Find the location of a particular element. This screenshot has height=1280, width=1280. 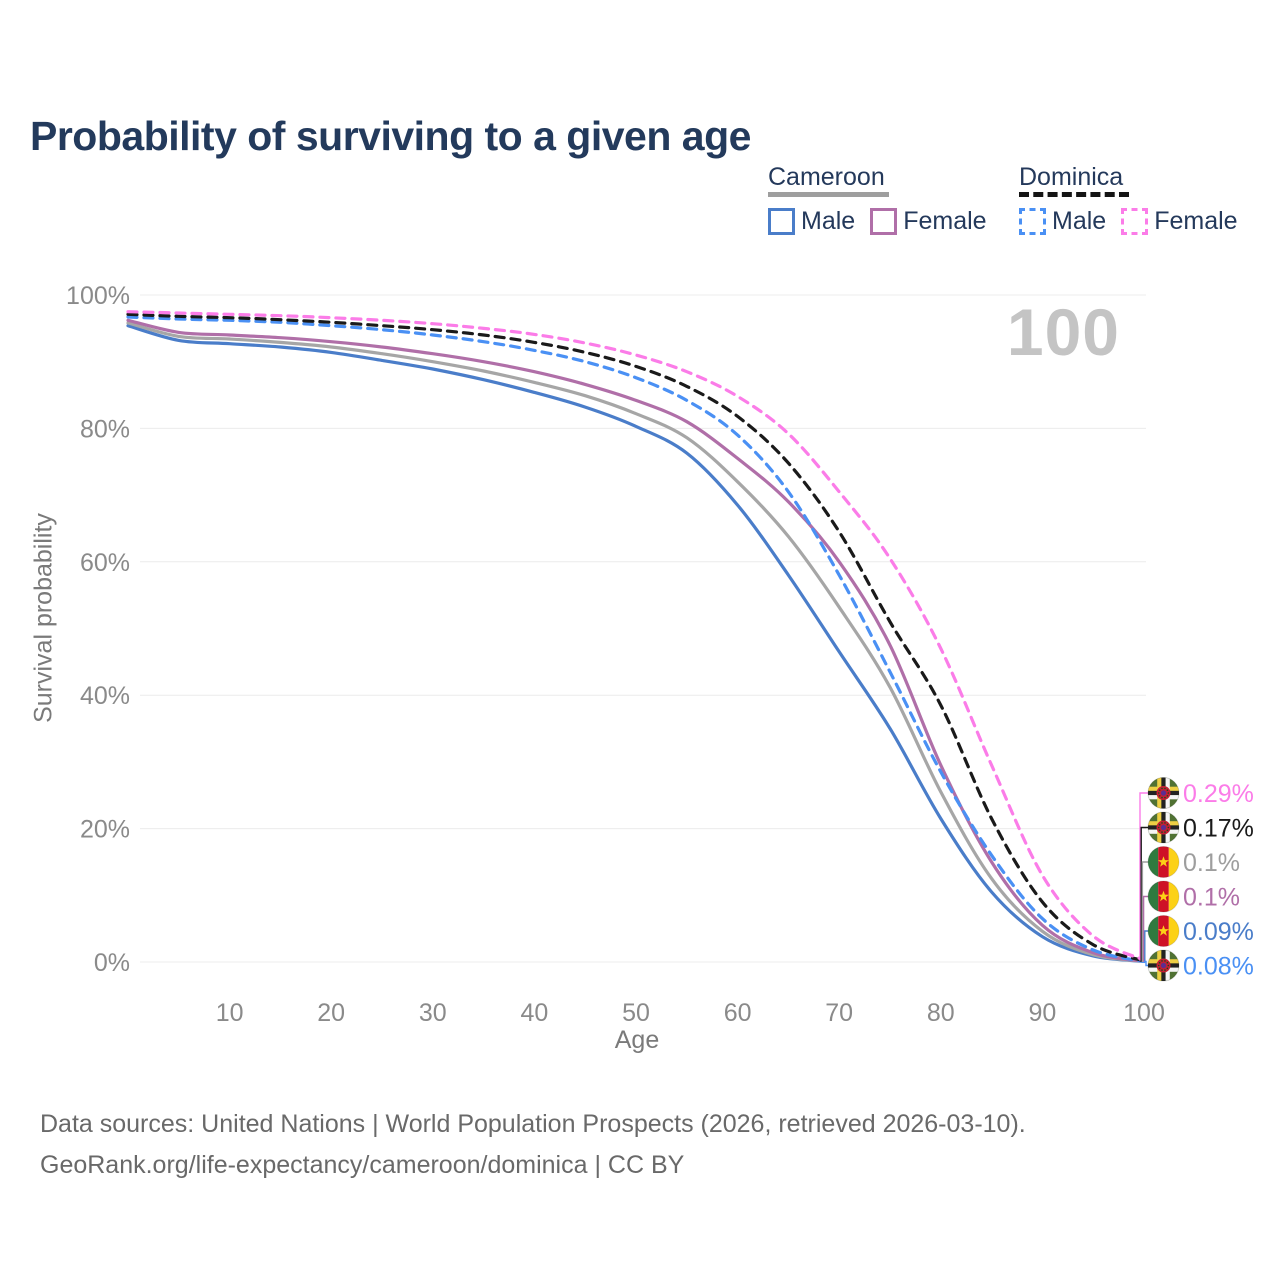

page-title: Probability of surviving to a given age is located at coordinates (390, 136).